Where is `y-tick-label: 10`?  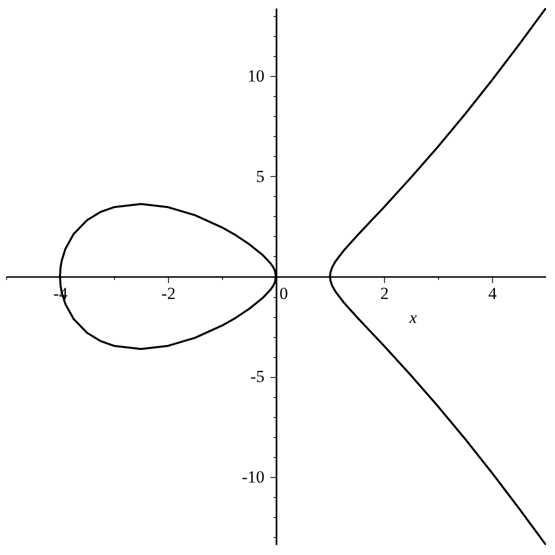 y-tick-label: 10 is located at coordinates (256, 76).